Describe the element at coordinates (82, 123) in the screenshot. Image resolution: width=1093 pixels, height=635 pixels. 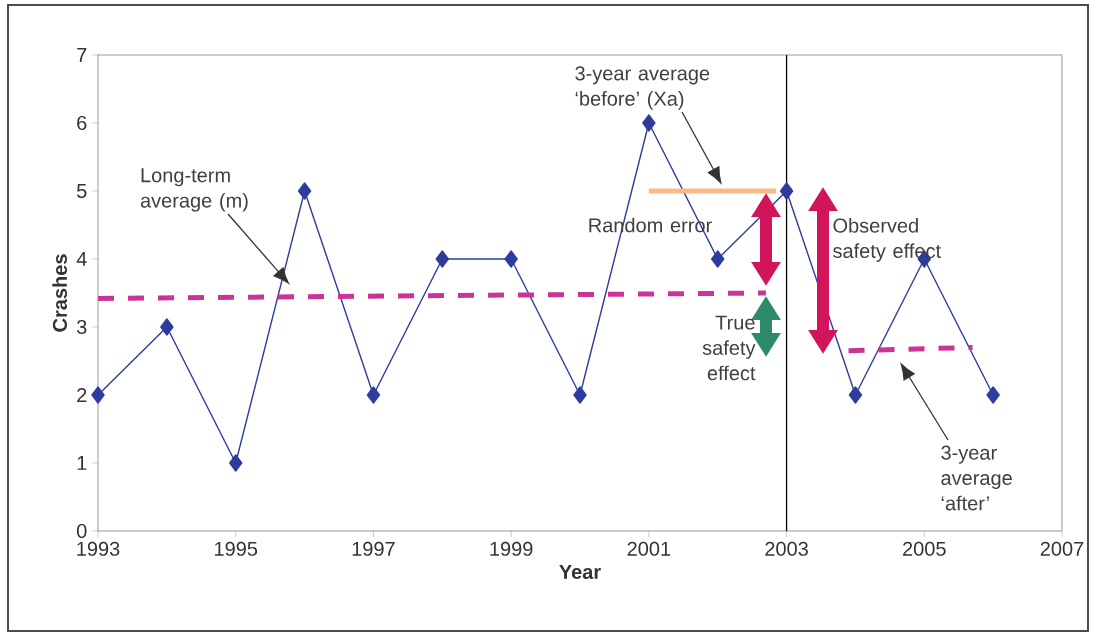
I see `y-tick-label: 6` at that location.